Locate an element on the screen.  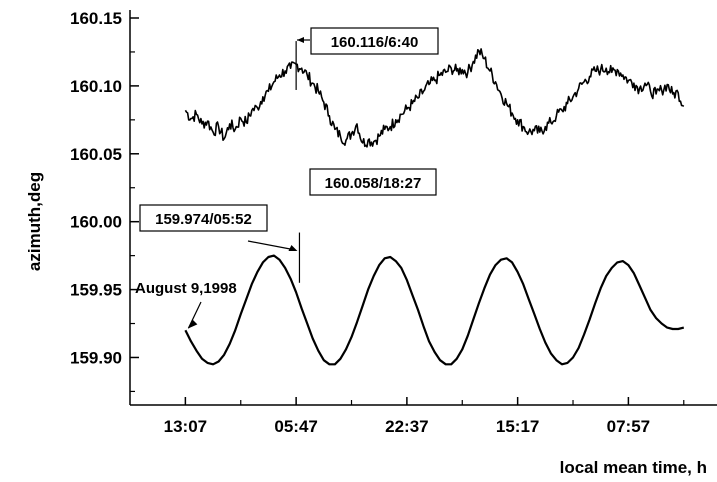
x-tick-label: 13:07 is located at coordinates (185, 426).